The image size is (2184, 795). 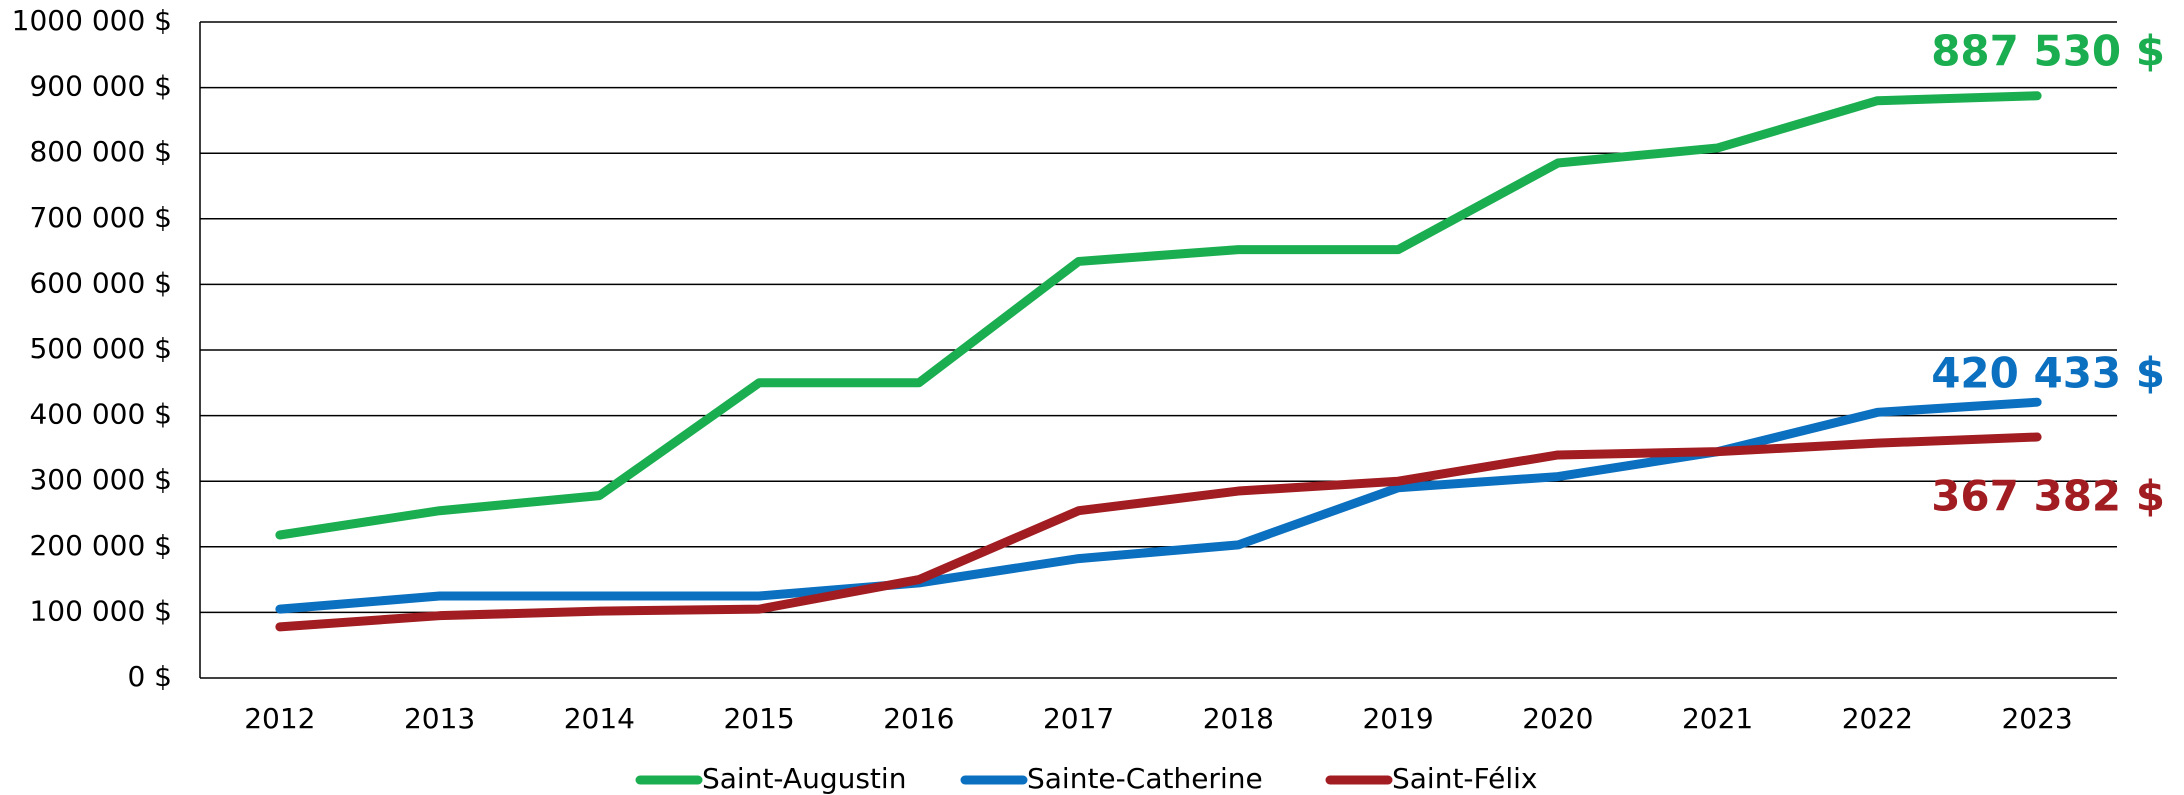 I want to click on y-tick-label: 0 $, so click(x=149, y=676).